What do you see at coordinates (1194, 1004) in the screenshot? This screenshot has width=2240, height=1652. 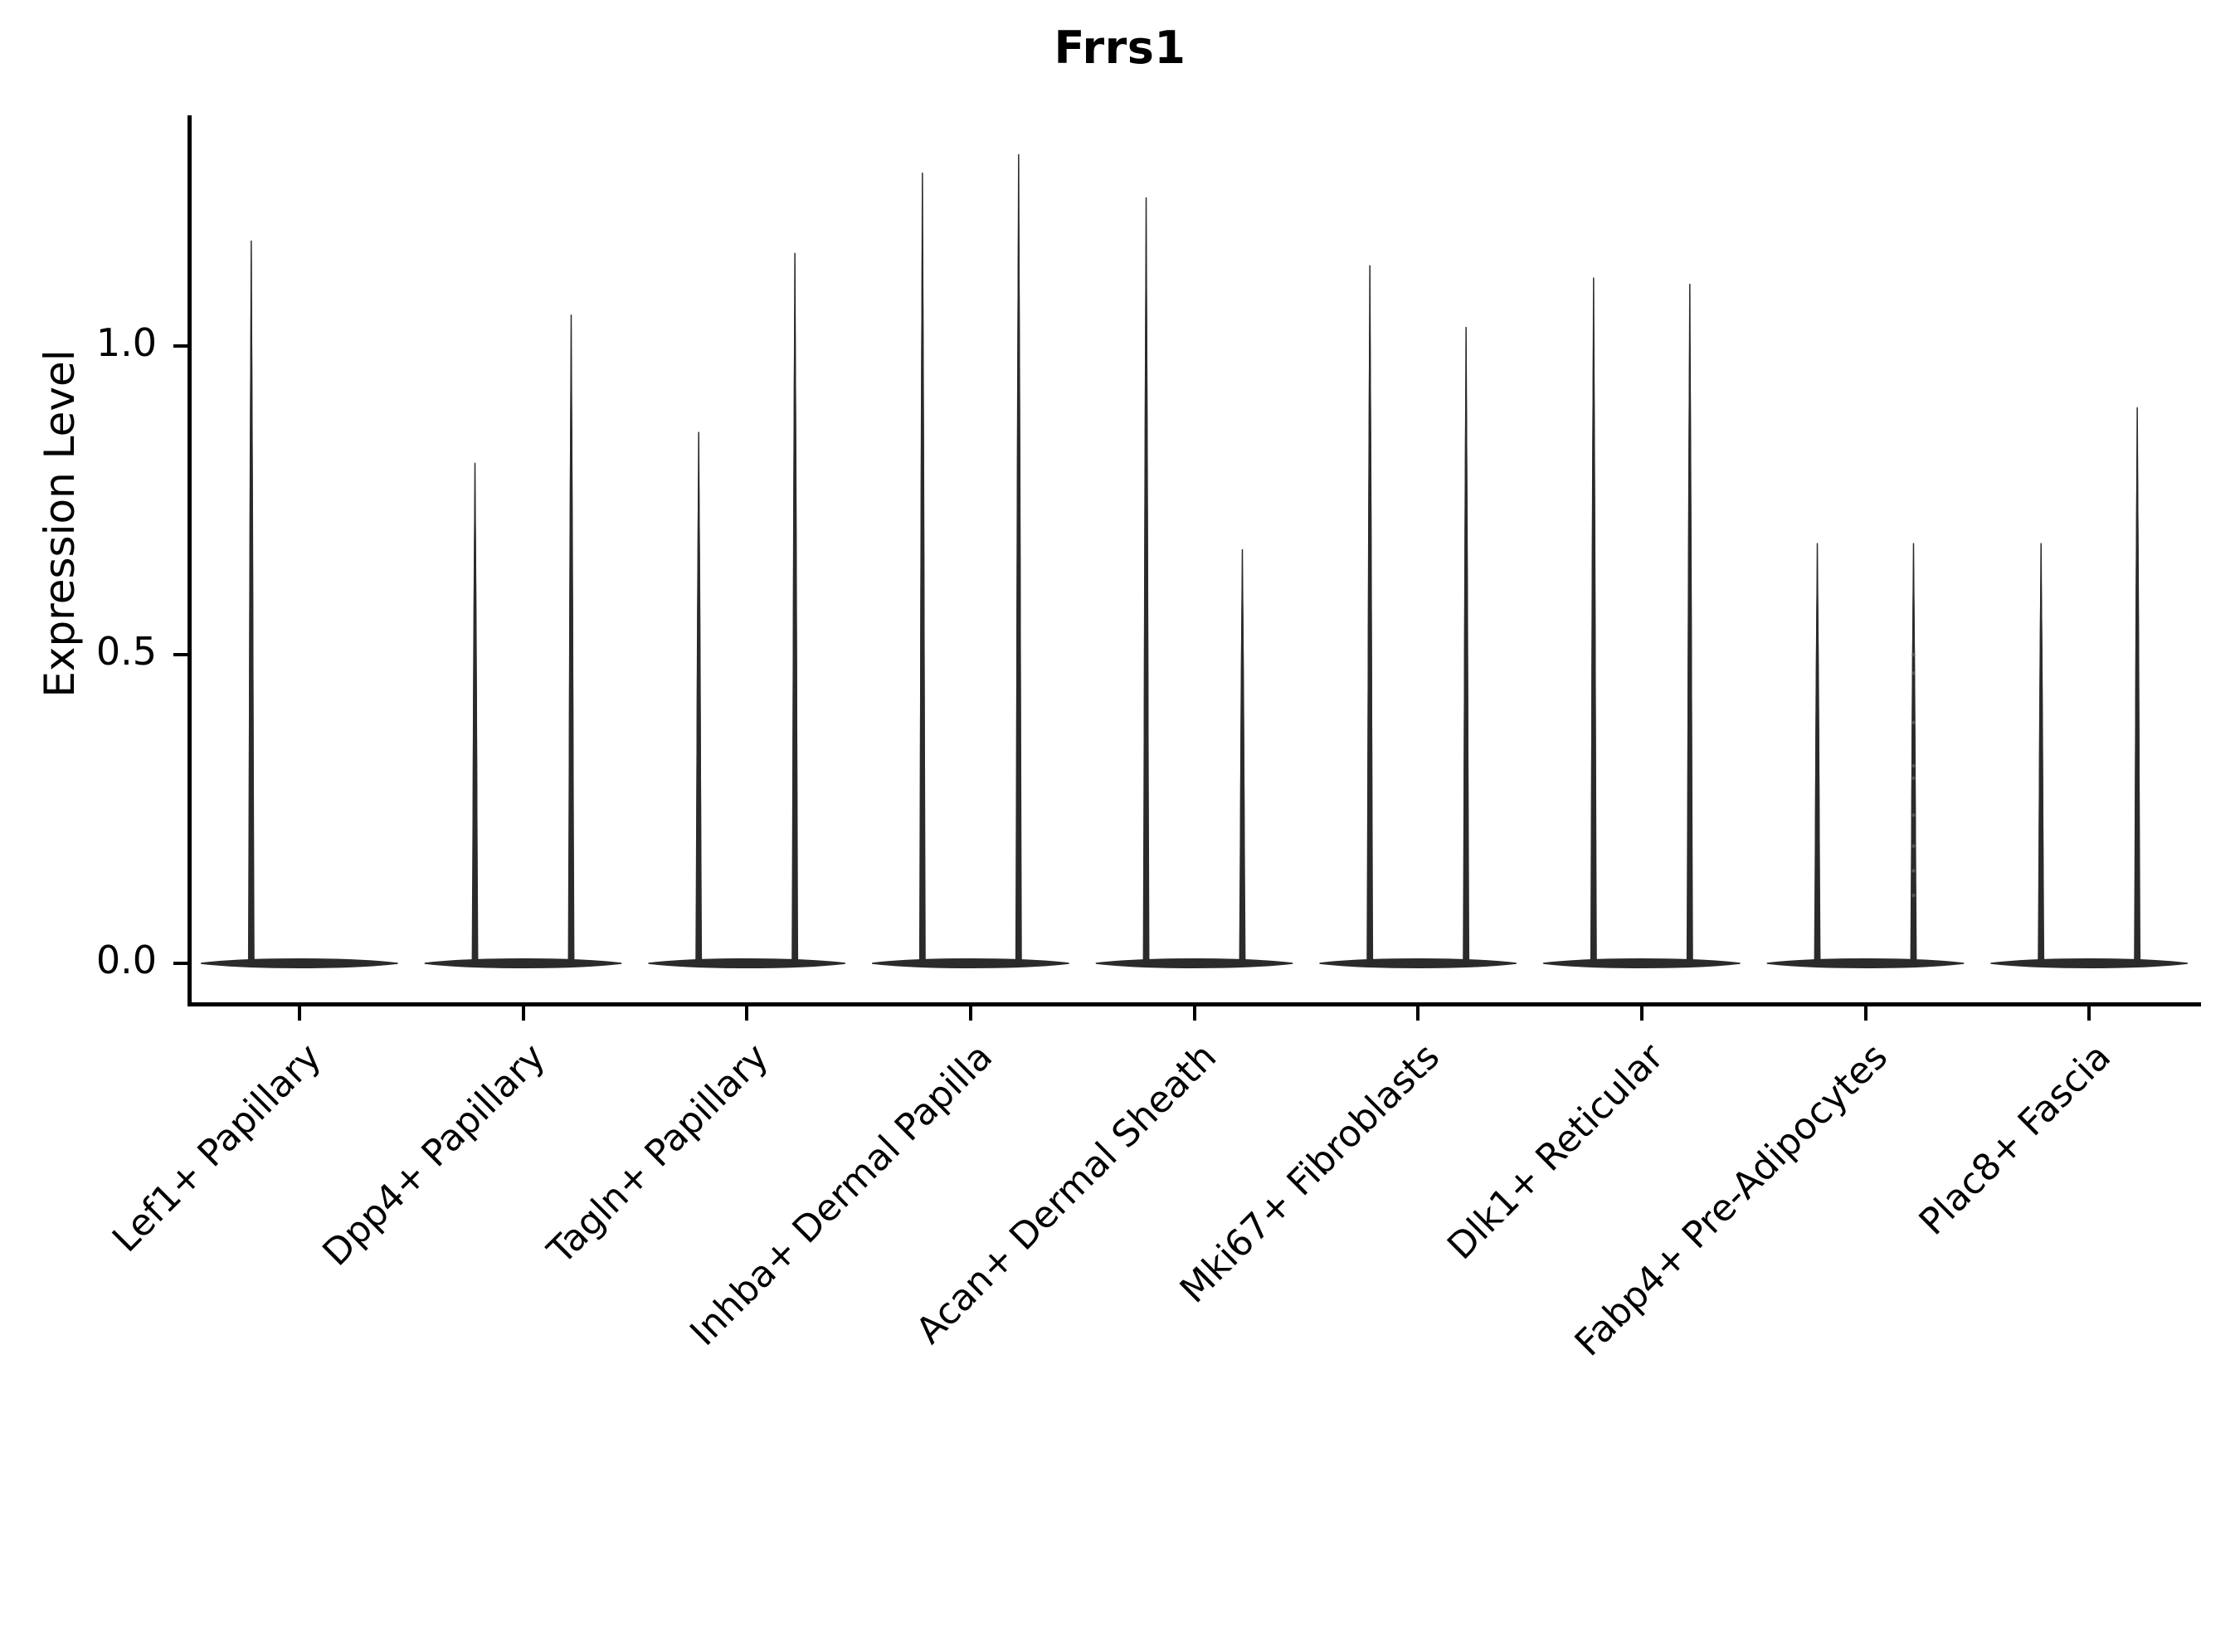 I see `x-axis-spine` at bounding box center [1194, 1004].